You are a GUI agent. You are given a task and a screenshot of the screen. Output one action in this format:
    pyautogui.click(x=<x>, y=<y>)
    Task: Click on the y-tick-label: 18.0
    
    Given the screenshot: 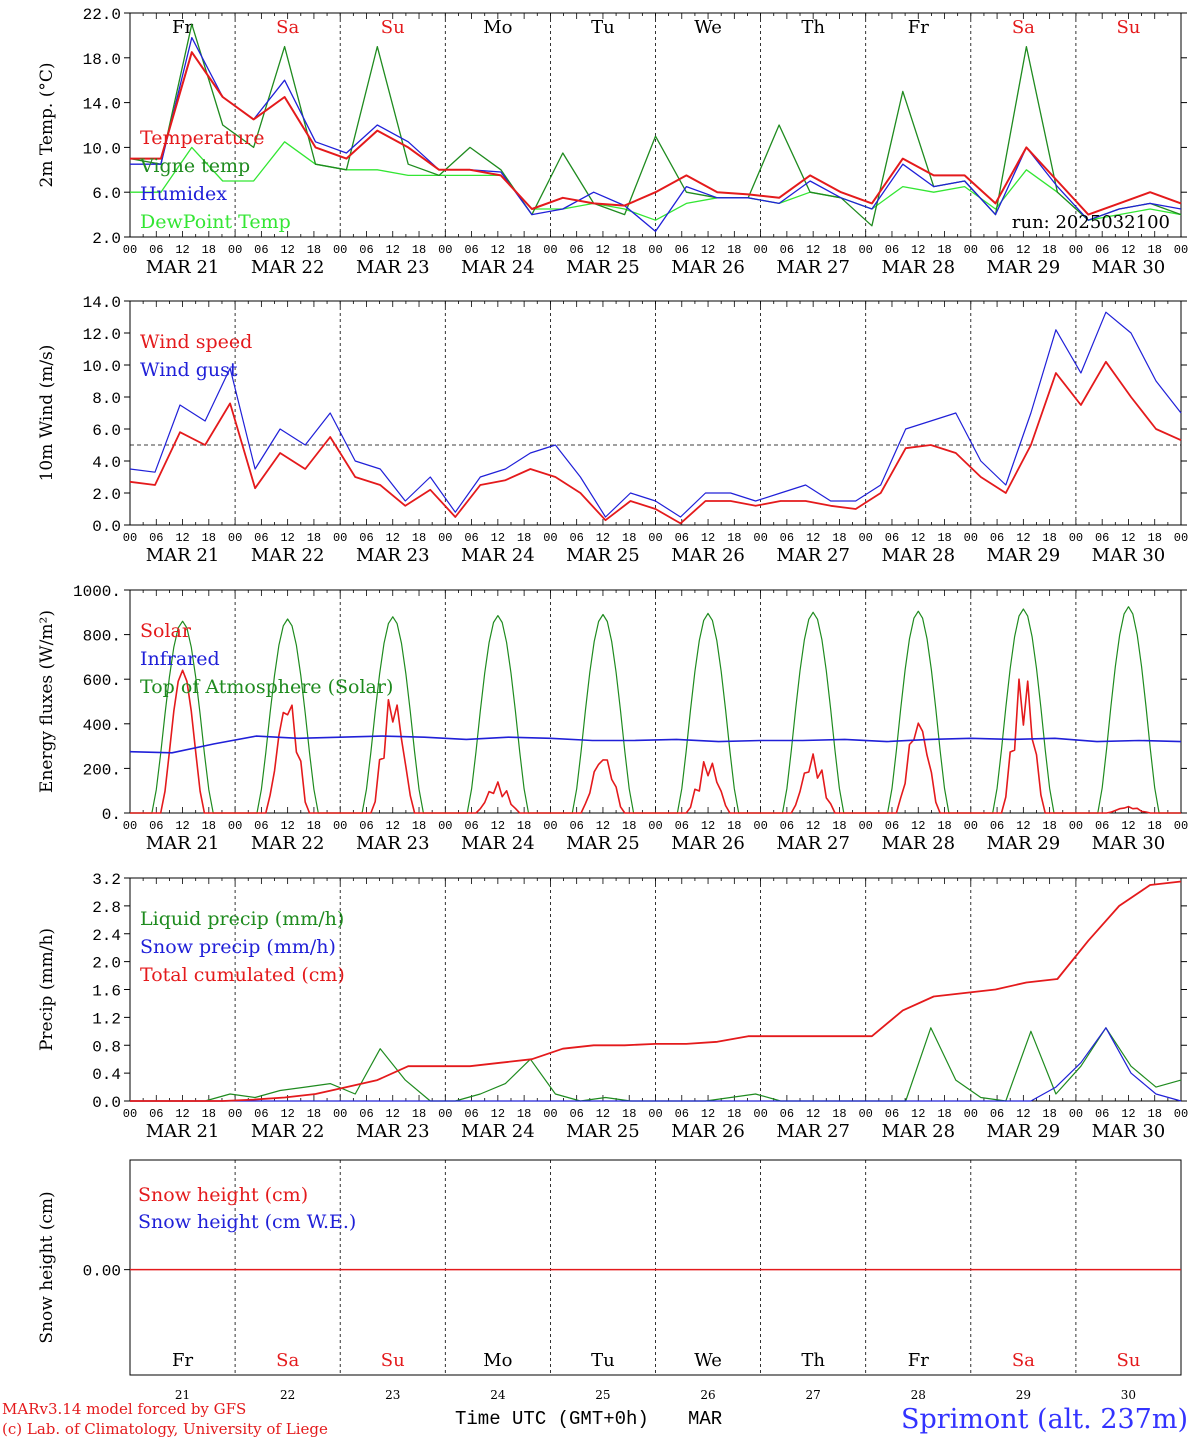 What is the action you would take?
    pyautogui.click(x=102, y=60)
    